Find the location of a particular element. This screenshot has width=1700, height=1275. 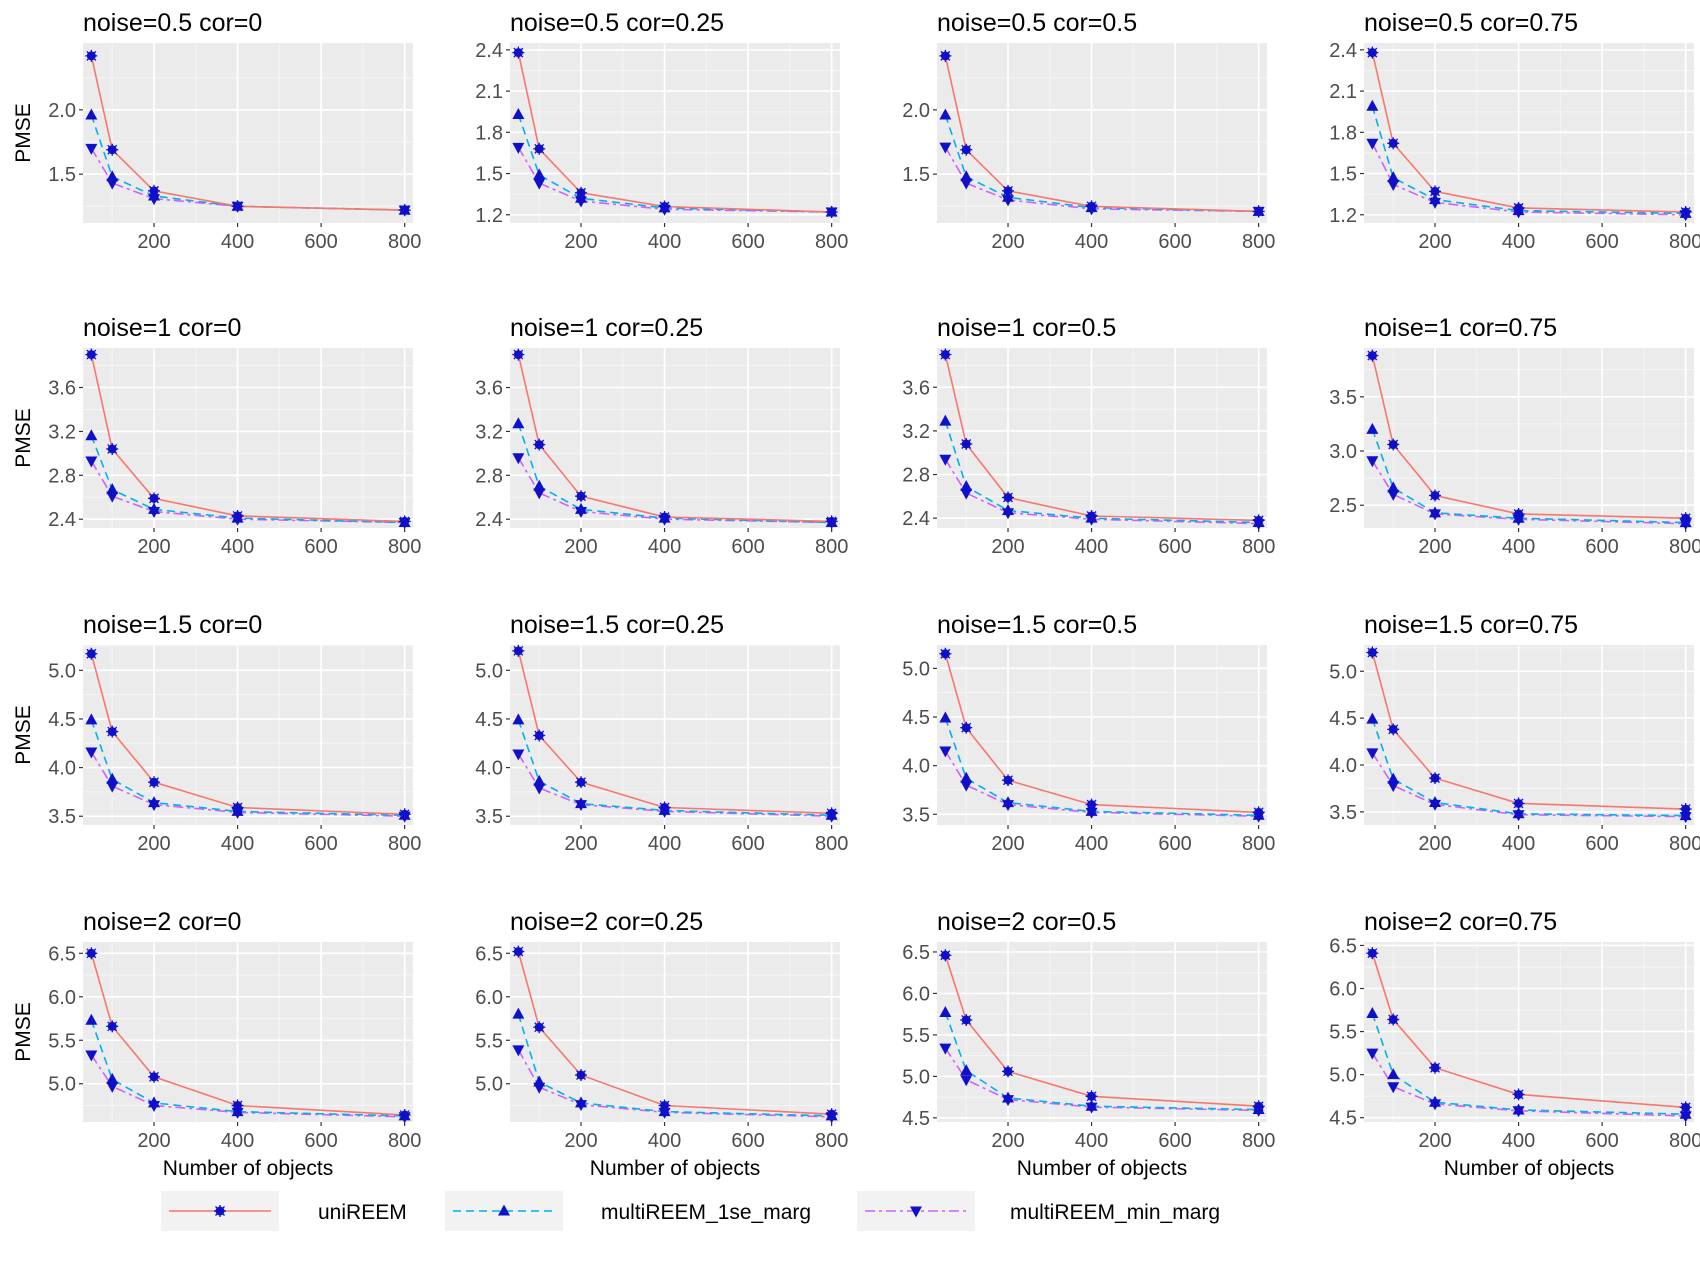

panel-title: noise=2 cor=0.5 is located at coordinates (1026, 922).